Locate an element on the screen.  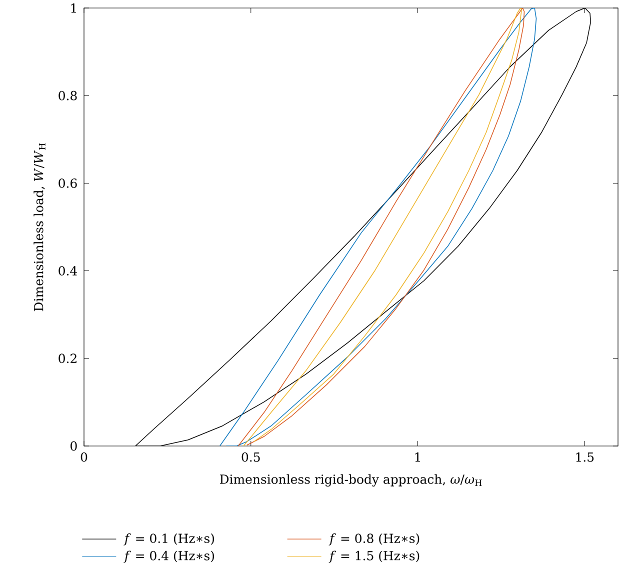
legend-label: f = 0.1 (Hz∗s) is located at coordinates (169, 539).